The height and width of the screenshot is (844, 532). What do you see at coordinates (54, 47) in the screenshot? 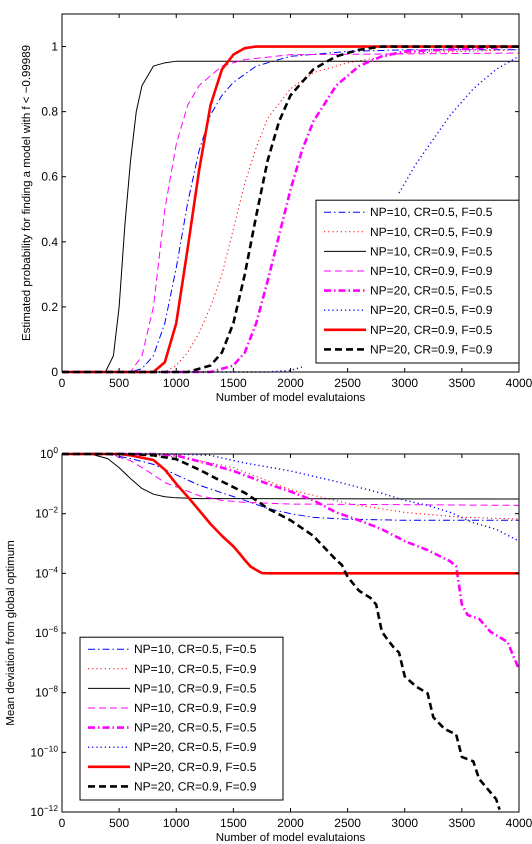
I see `y-tick-label: 1` at bounding box center [54, 47].